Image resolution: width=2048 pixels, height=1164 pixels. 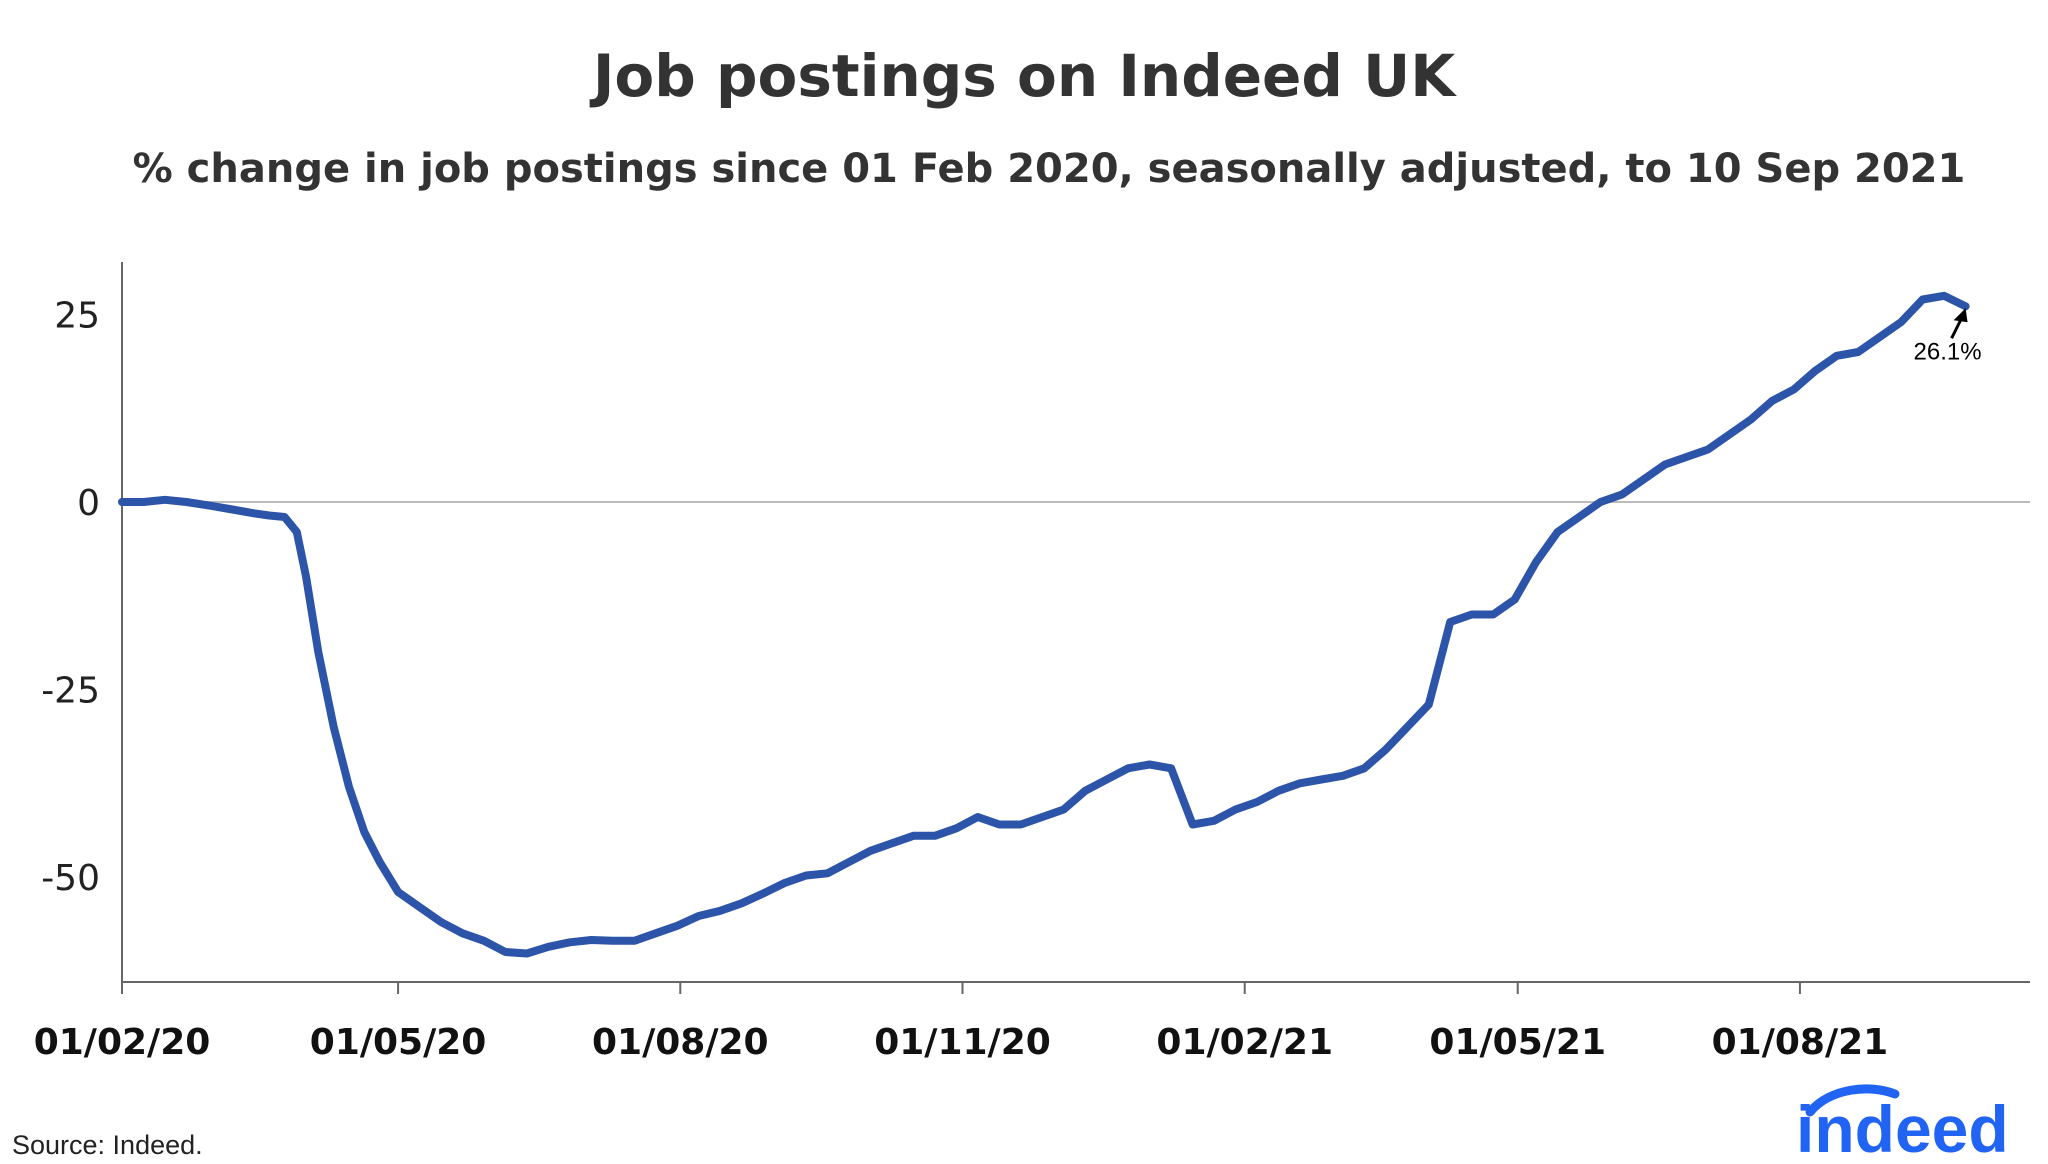 I want to click on y-tick-label: -25, so click(x=70, y=691).